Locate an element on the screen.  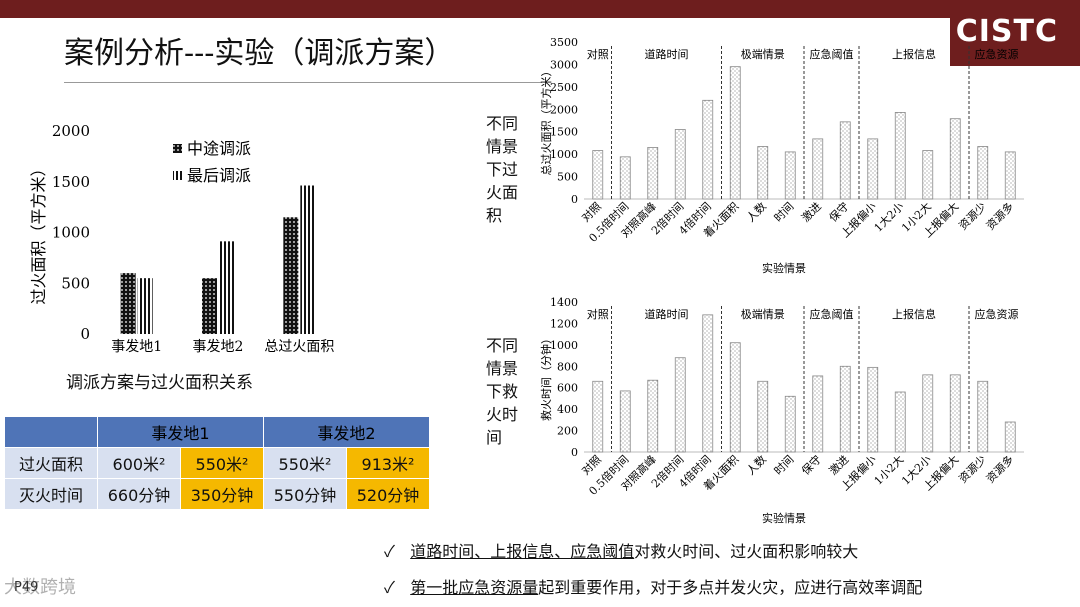
conclusion-2-emphasis: 第一批应急资源量 is located at coordinates (474, 587).